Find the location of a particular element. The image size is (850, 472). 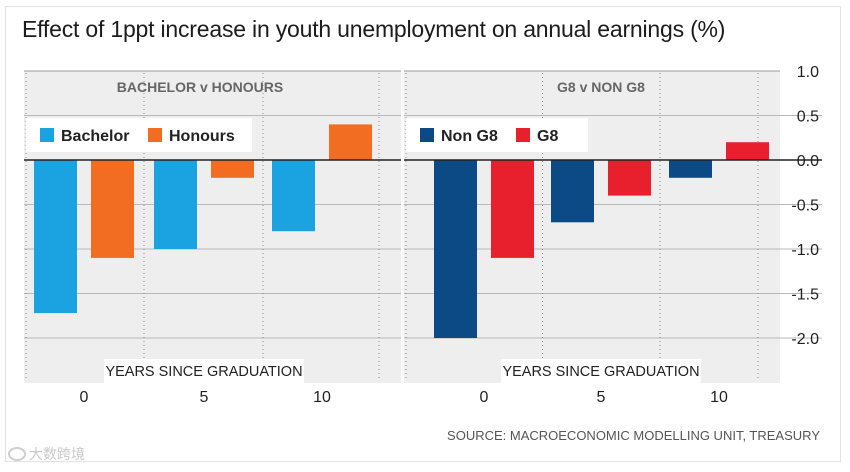

legend-box-nong8-g8 is located at coordinates (497, 135).